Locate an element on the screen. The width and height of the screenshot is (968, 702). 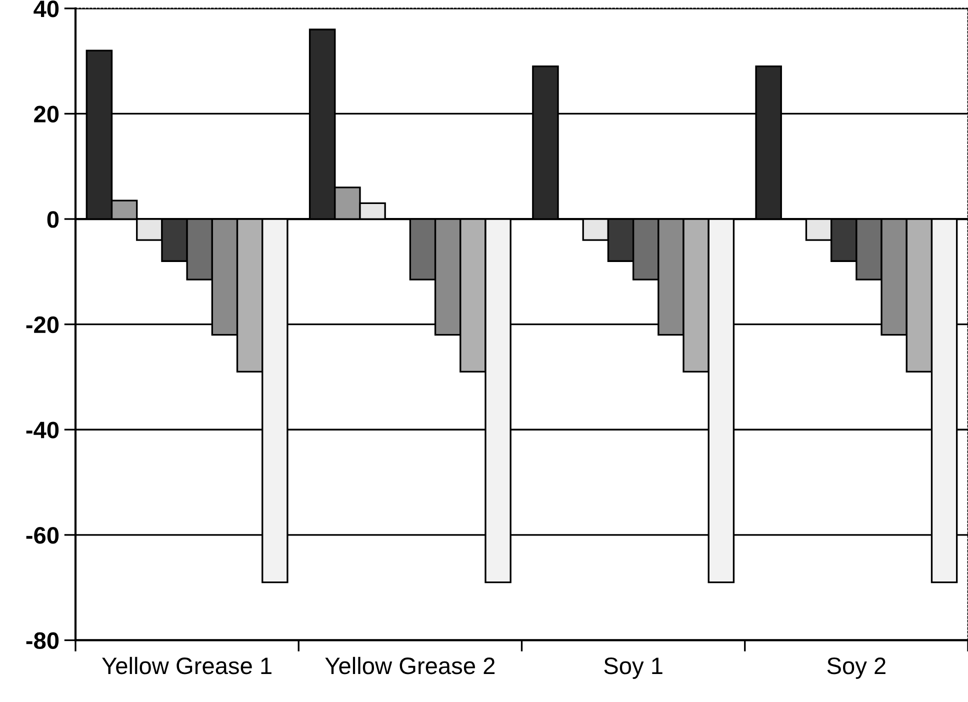
y-tick-label: 40 is located at coordinates (46, 9).